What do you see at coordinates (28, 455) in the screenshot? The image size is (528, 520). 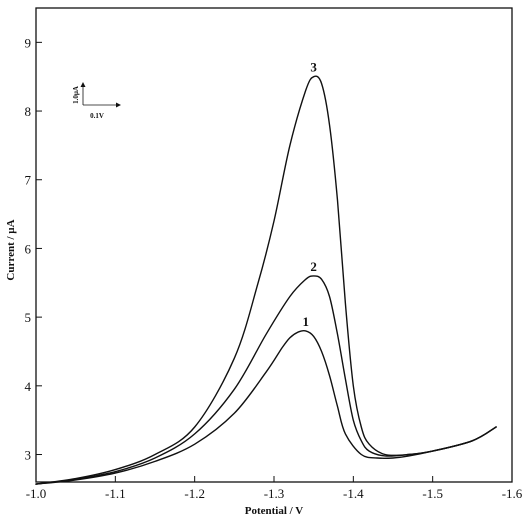 I see `y-tick-label: 3` at bounding box center [28, 455].